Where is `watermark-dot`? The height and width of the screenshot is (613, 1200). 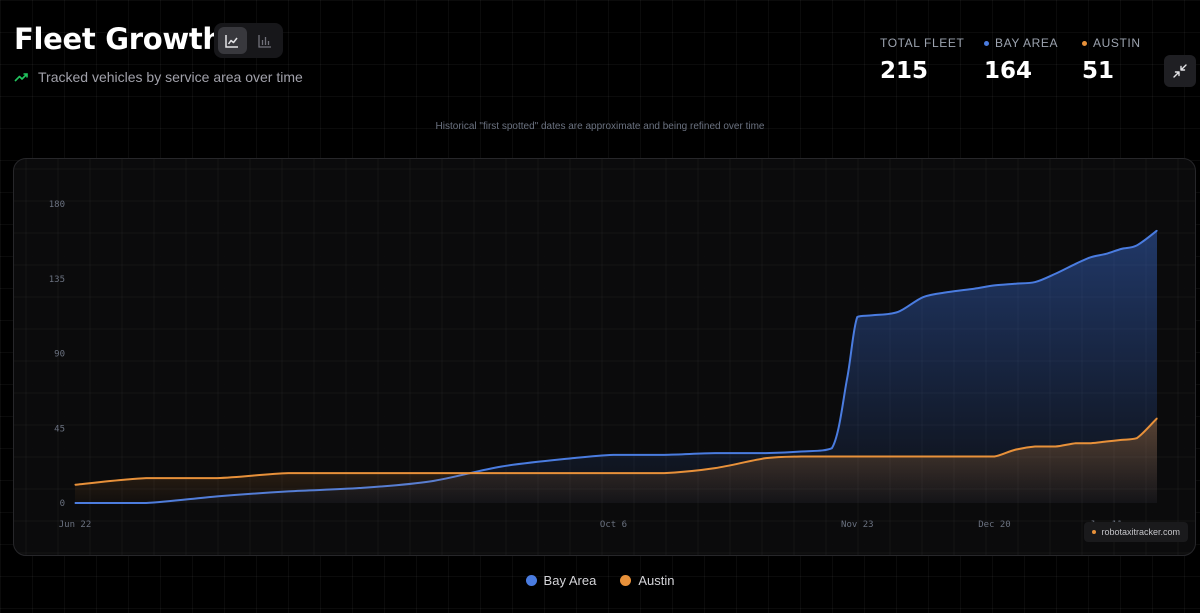
watermark-dot is located at coordinates (1094, 532).